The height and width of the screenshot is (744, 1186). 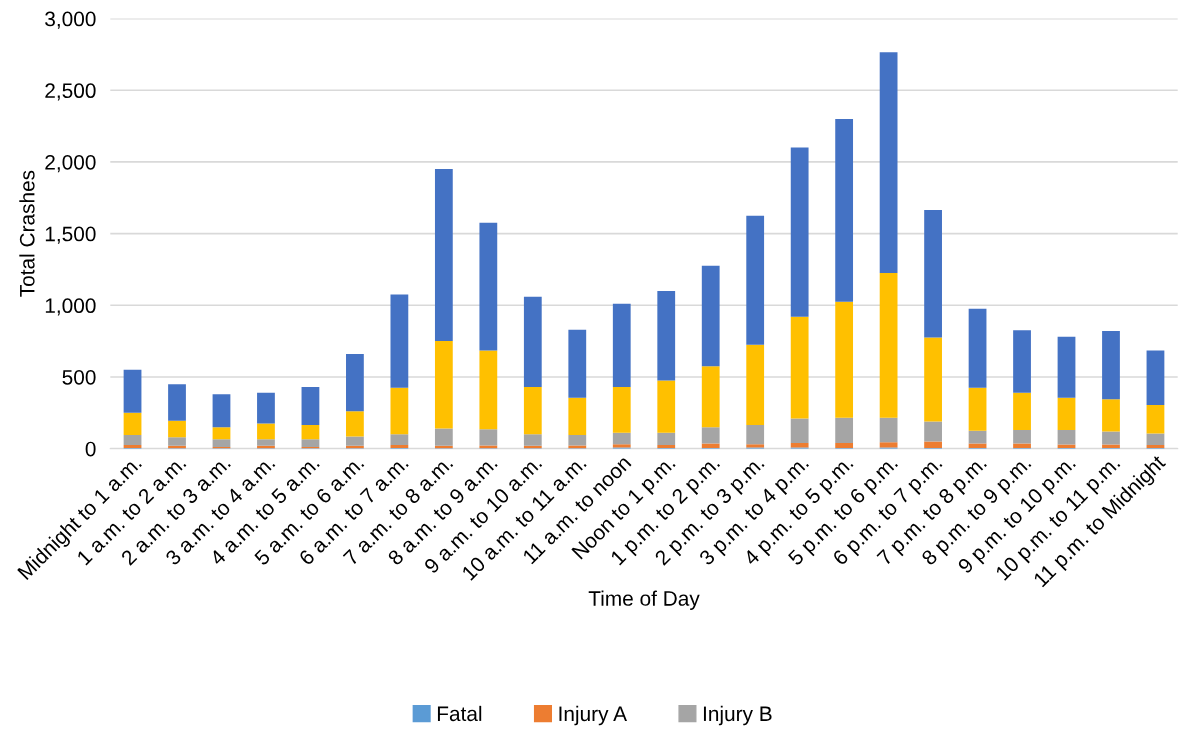 I want to click on y-tick-label: 3,000, so click(x=70, y=20).